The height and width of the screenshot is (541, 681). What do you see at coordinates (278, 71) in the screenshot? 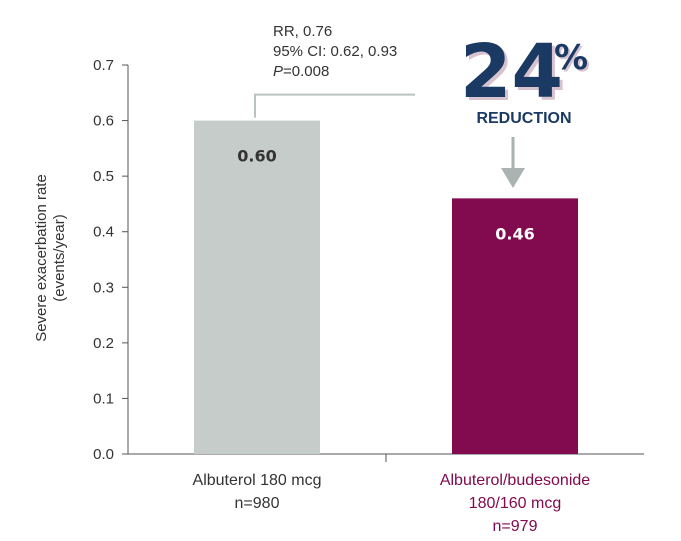
I see `p-symbol: P` at bounding box center [278, 71].